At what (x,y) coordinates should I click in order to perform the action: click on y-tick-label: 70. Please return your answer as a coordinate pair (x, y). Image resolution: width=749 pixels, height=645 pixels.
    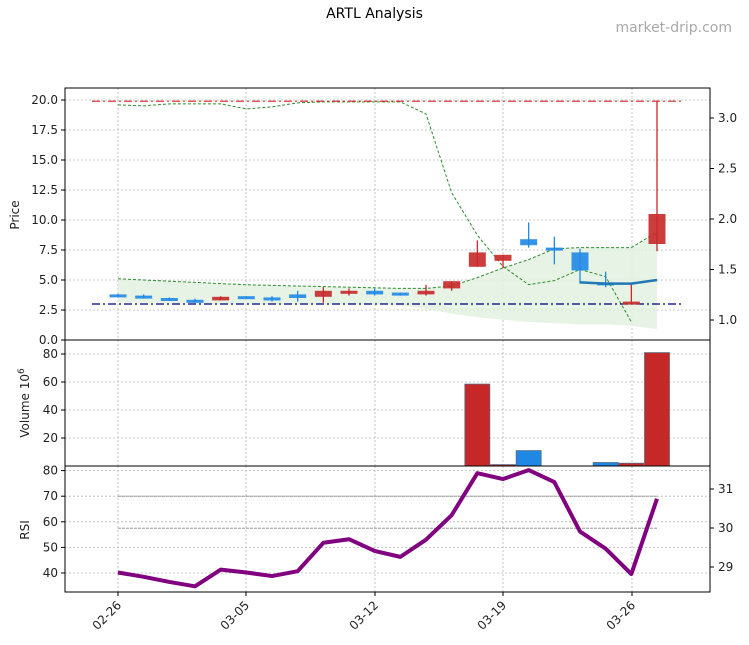
    Looking at the image, I should click on (50, 496).